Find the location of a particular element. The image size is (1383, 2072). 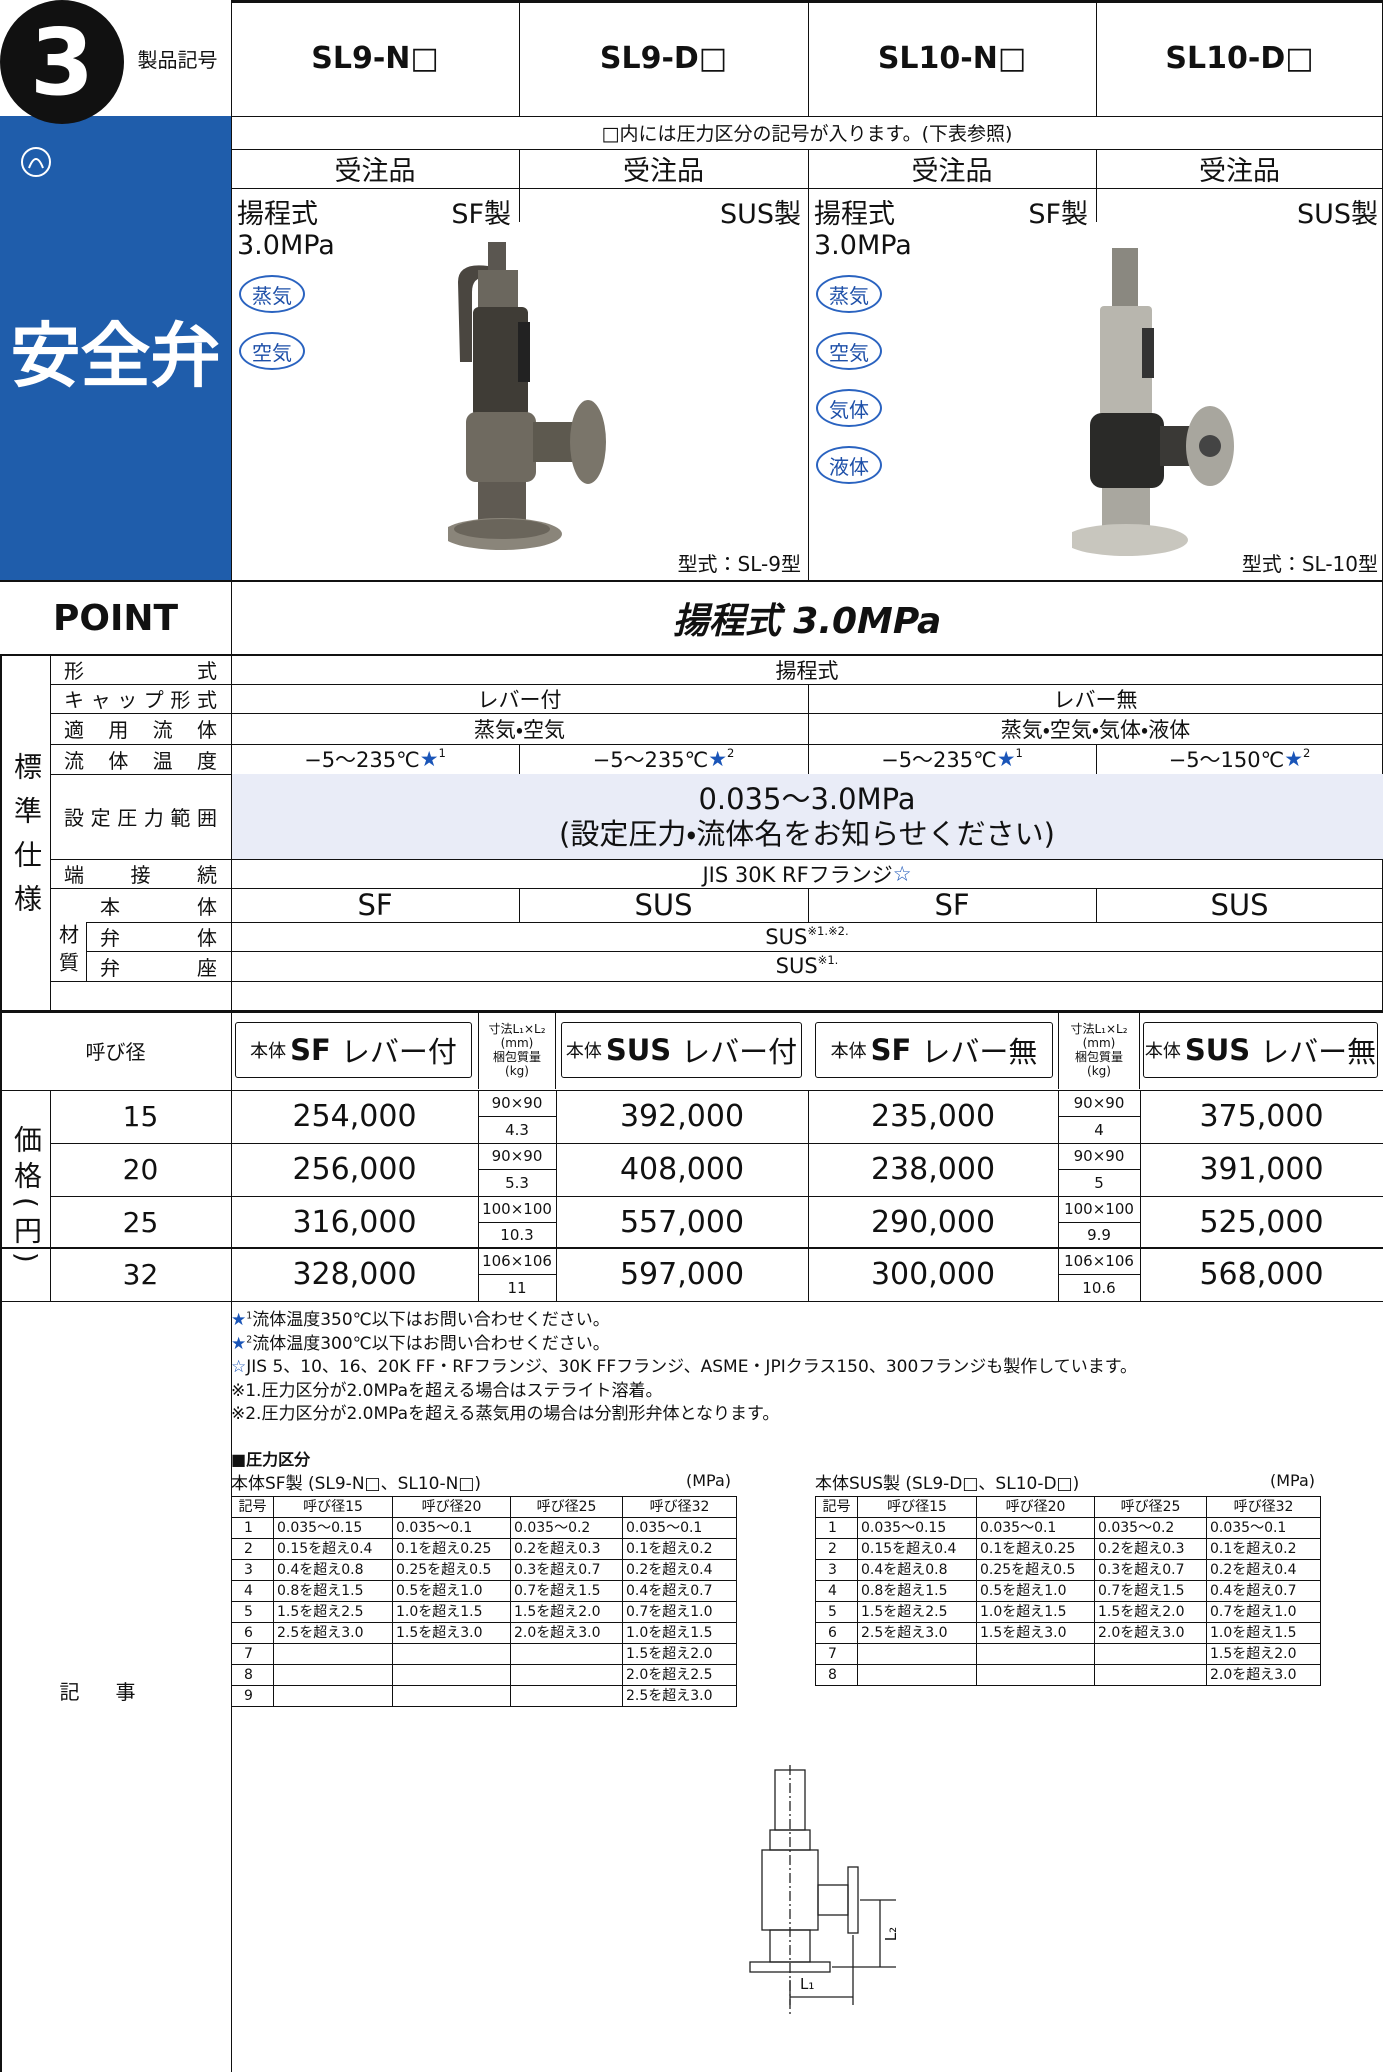

price-column-header: 本体 SUS レバー無 is located at coordinates (1260, 1050).